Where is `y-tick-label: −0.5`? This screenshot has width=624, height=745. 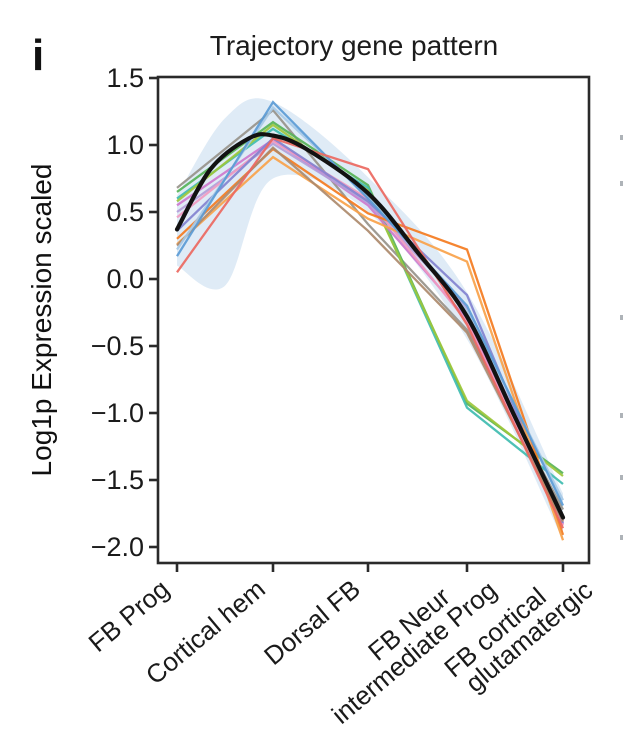 y-tick-label: −0.5 is located at coordinates (117, 346).